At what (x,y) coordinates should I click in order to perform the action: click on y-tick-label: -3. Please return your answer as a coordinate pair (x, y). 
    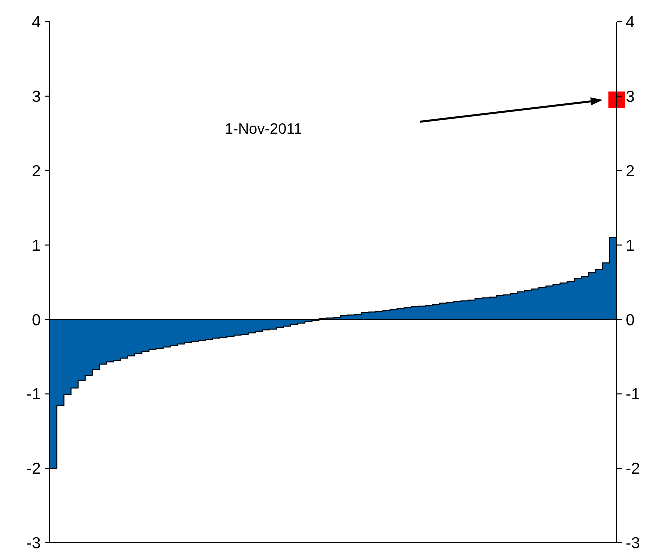
    Looking at the image, I should click on (34, 544).